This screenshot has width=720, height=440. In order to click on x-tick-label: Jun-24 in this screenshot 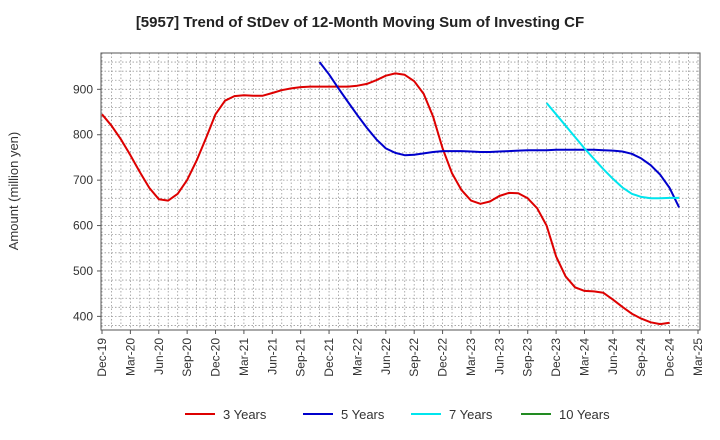, I will do `click(613, 356)`.